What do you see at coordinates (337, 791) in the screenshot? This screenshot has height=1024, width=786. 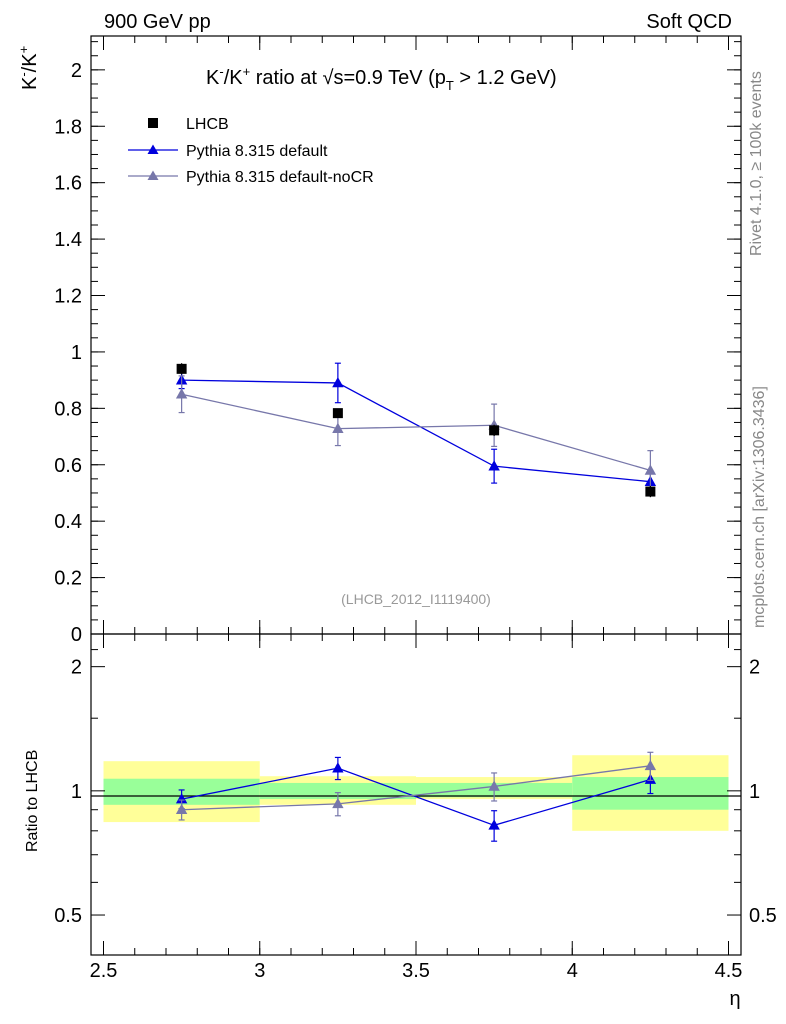 I see `ratio-band-green` at bounding box center [337, 791].